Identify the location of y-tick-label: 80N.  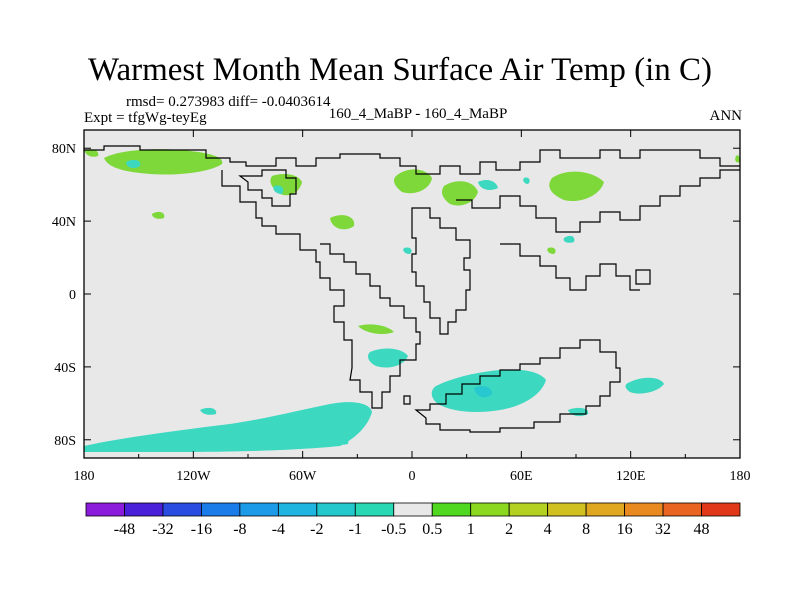
(64, 149).